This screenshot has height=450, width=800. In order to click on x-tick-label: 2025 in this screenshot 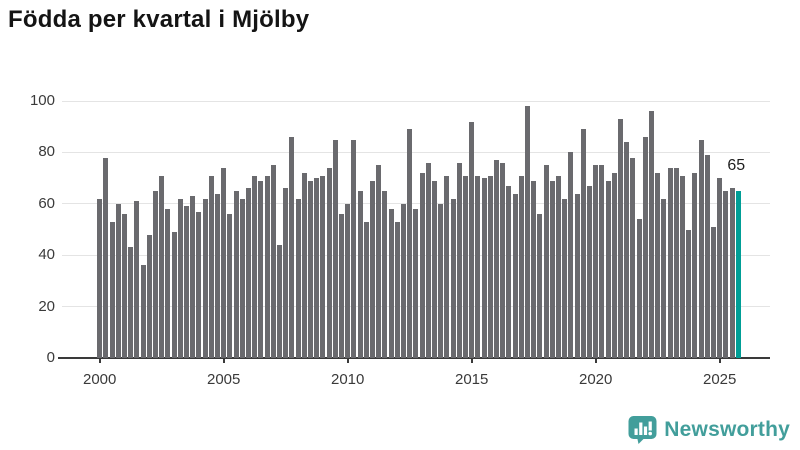, I will do `click(720, 379)`.